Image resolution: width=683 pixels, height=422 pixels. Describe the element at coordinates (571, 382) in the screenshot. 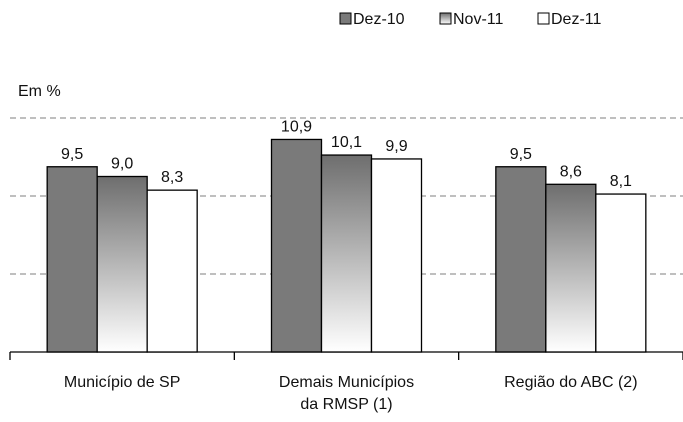

I see `x-tick-label: Região do ABC (2)` at that location.